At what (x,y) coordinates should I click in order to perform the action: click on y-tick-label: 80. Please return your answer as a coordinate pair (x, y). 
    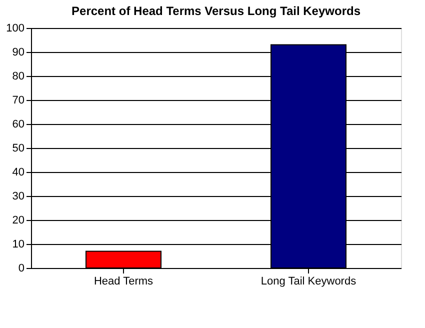
    Looking at the image, I should click on (18, 76).